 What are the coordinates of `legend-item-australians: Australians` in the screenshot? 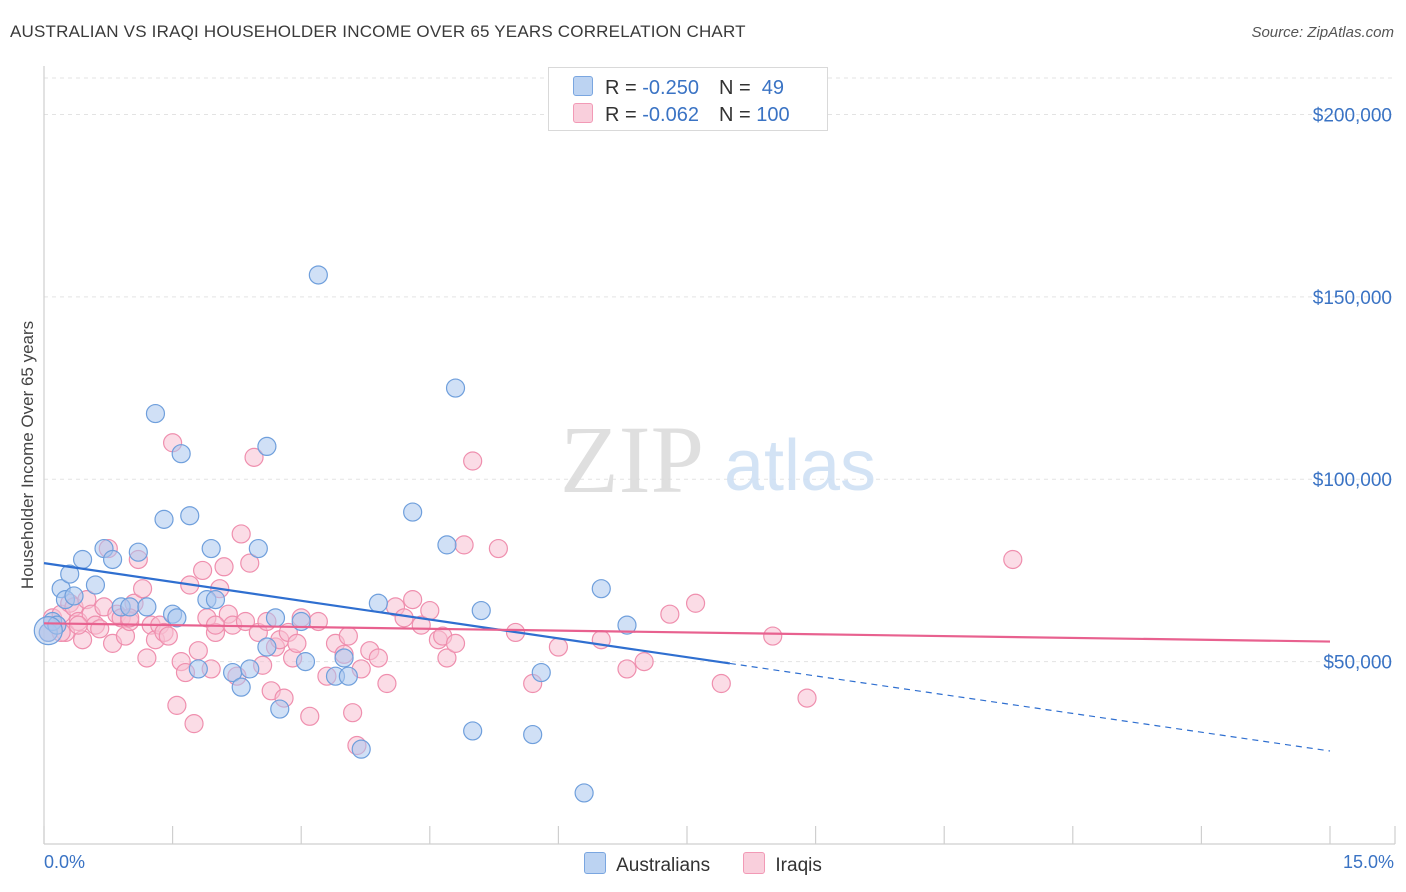 It's located at (647, 864).